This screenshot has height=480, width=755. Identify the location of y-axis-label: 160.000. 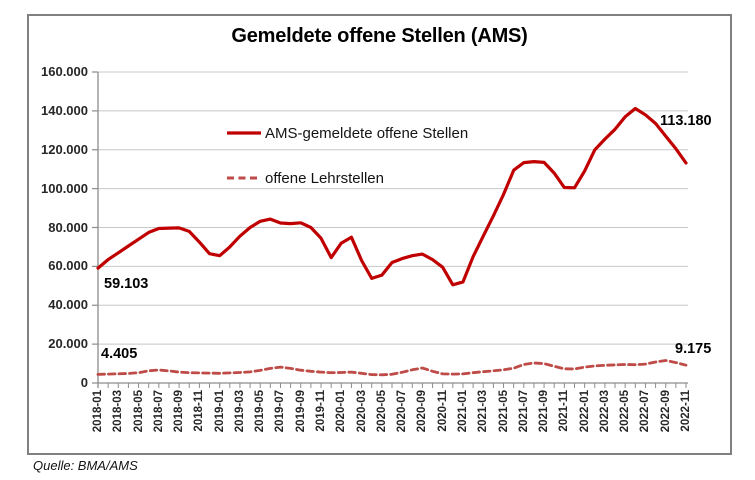
(64, 71).